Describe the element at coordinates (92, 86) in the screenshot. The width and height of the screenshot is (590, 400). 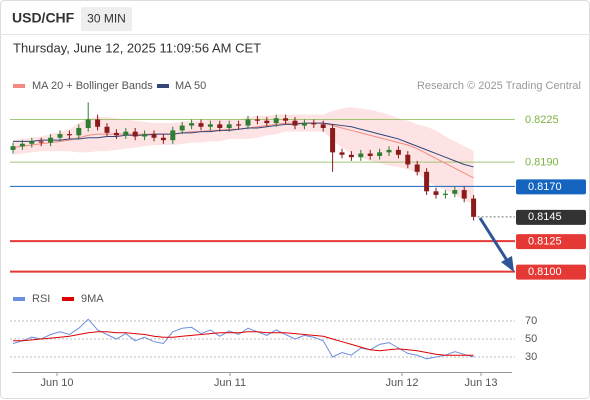
I see `legend-label: MA 20 + Bollinger Bands` at that location.